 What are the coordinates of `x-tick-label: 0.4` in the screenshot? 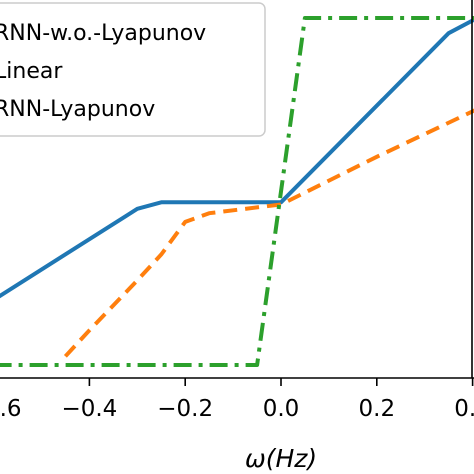 It's located at (464, 409).